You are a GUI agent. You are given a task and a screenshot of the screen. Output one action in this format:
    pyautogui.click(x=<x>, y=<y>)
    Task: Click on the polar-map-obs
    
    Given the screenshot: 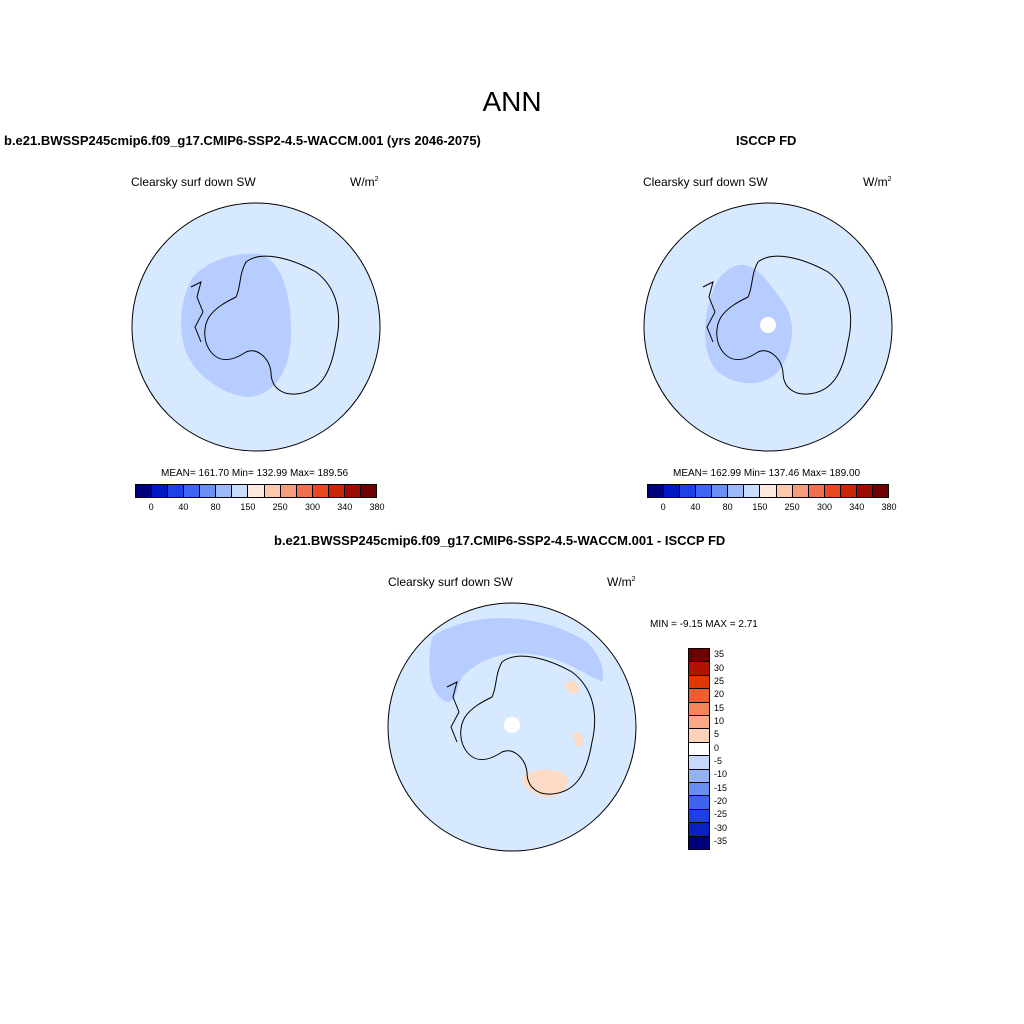 What is the action you would take?
    pyautogui.click(x=768, y=327)
    